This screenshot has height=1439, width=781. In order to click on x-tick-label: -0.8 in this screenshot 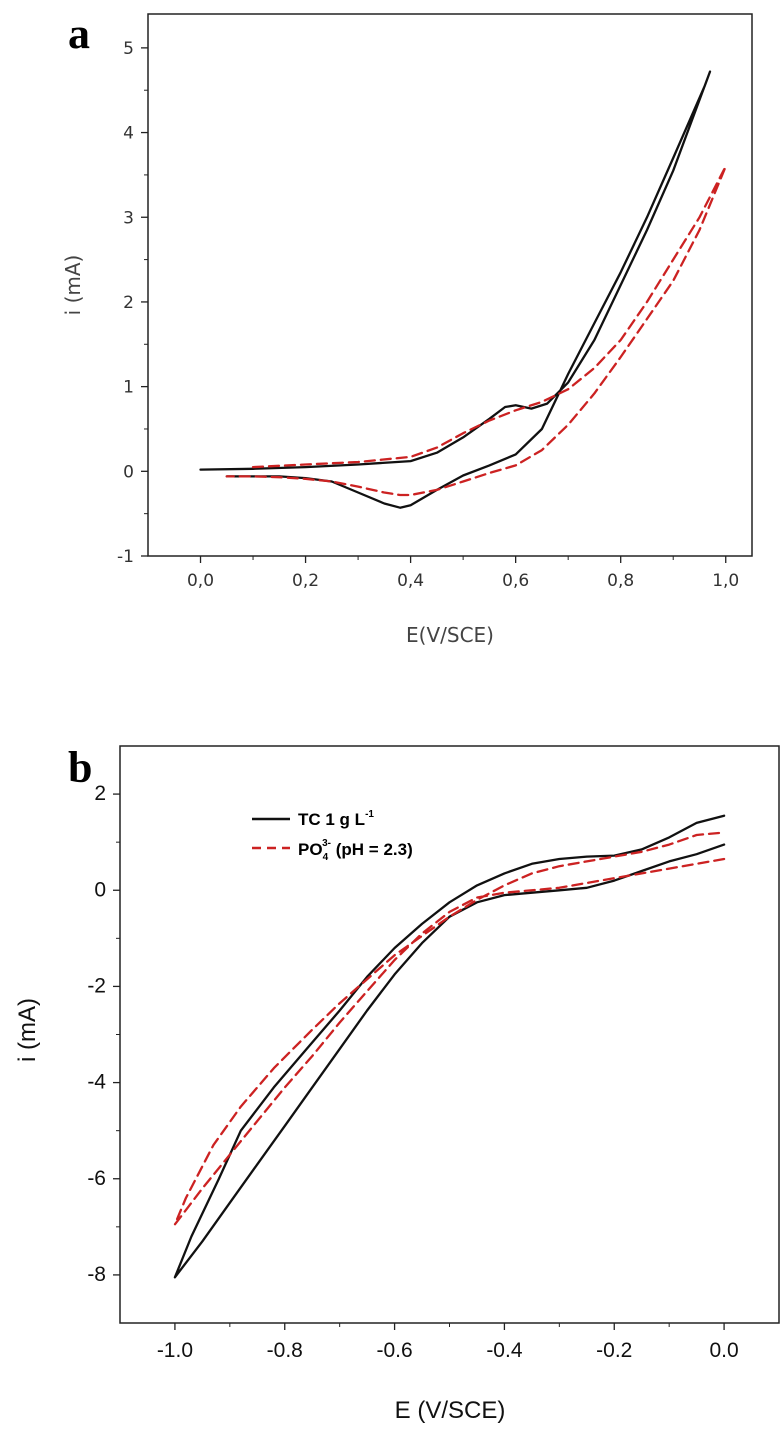, I will do `click(285, 1350)`.